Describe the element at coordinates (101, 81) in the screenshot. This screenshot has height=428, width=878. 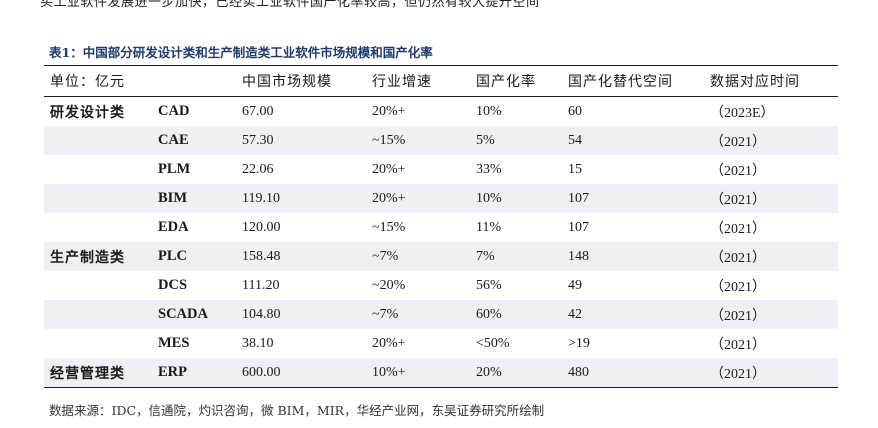
I see `header-unit: 单位：亿元` at that location.